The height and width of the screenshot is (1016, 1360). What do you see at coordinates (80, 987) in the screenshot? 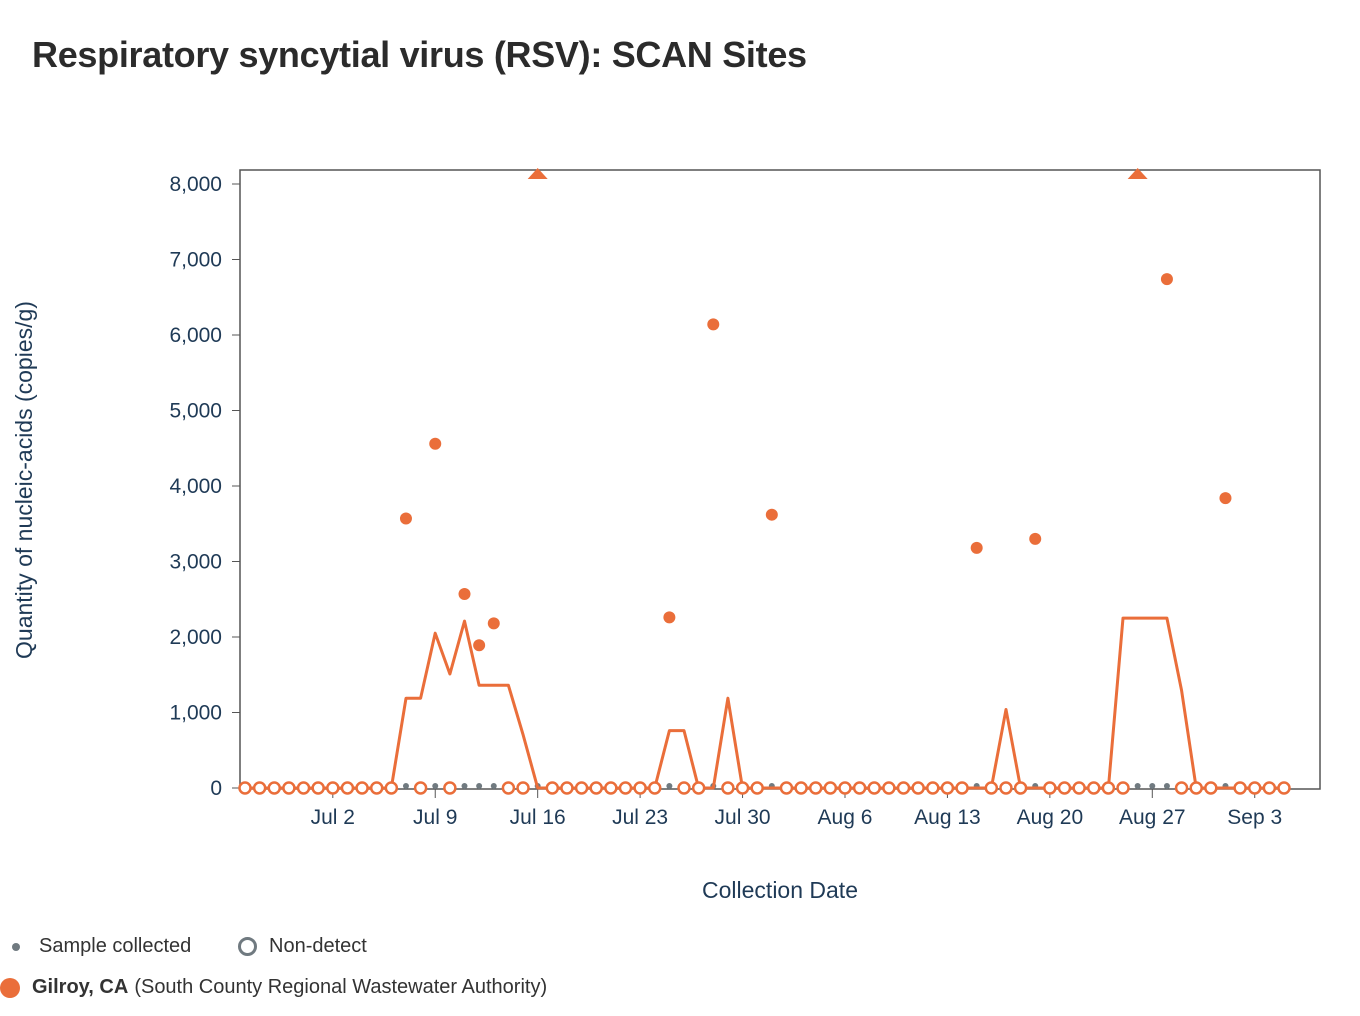
I see `legend-site-name: Gilroy, CA` at bounding box center [80, 987].